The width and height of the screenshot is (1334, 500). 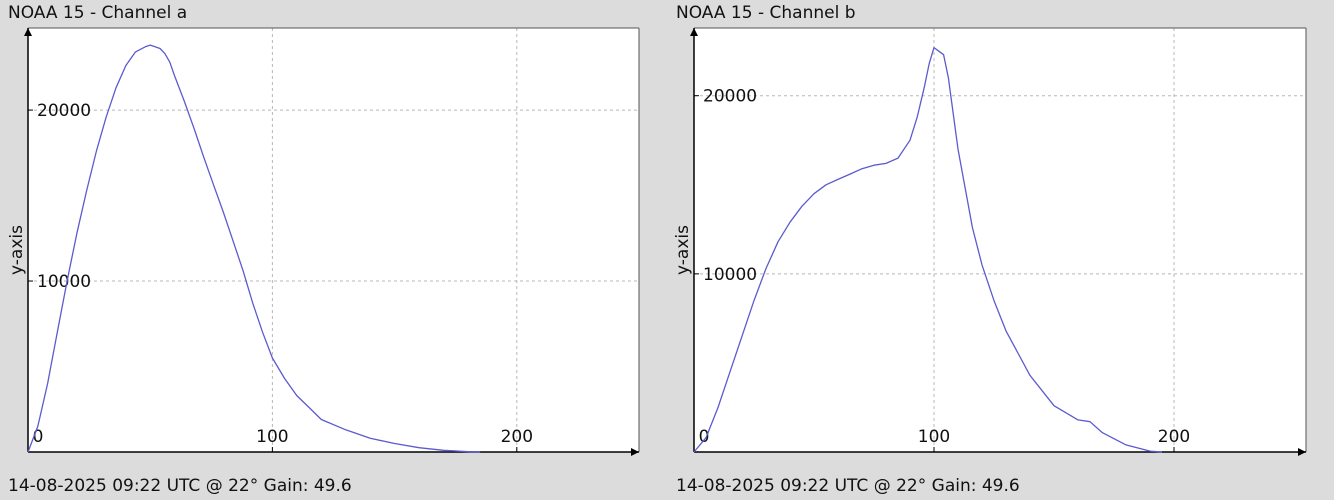 I want to click on chart-title: NOAA 15 - Channel a, so click(x=98, y=13).